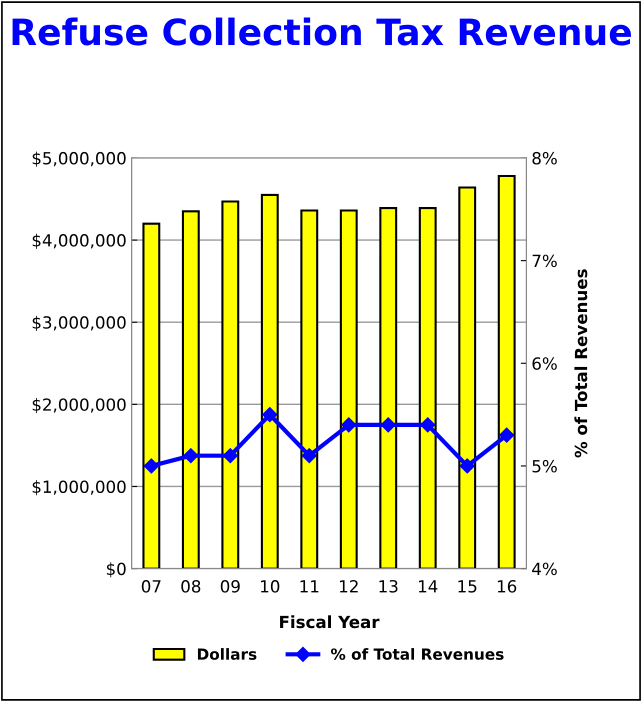 The height and width of the screenshot is (702, 642). Describe the element at coordinates (190, 586) in the screenshot. I see `x-tick-label: 08` at that location.